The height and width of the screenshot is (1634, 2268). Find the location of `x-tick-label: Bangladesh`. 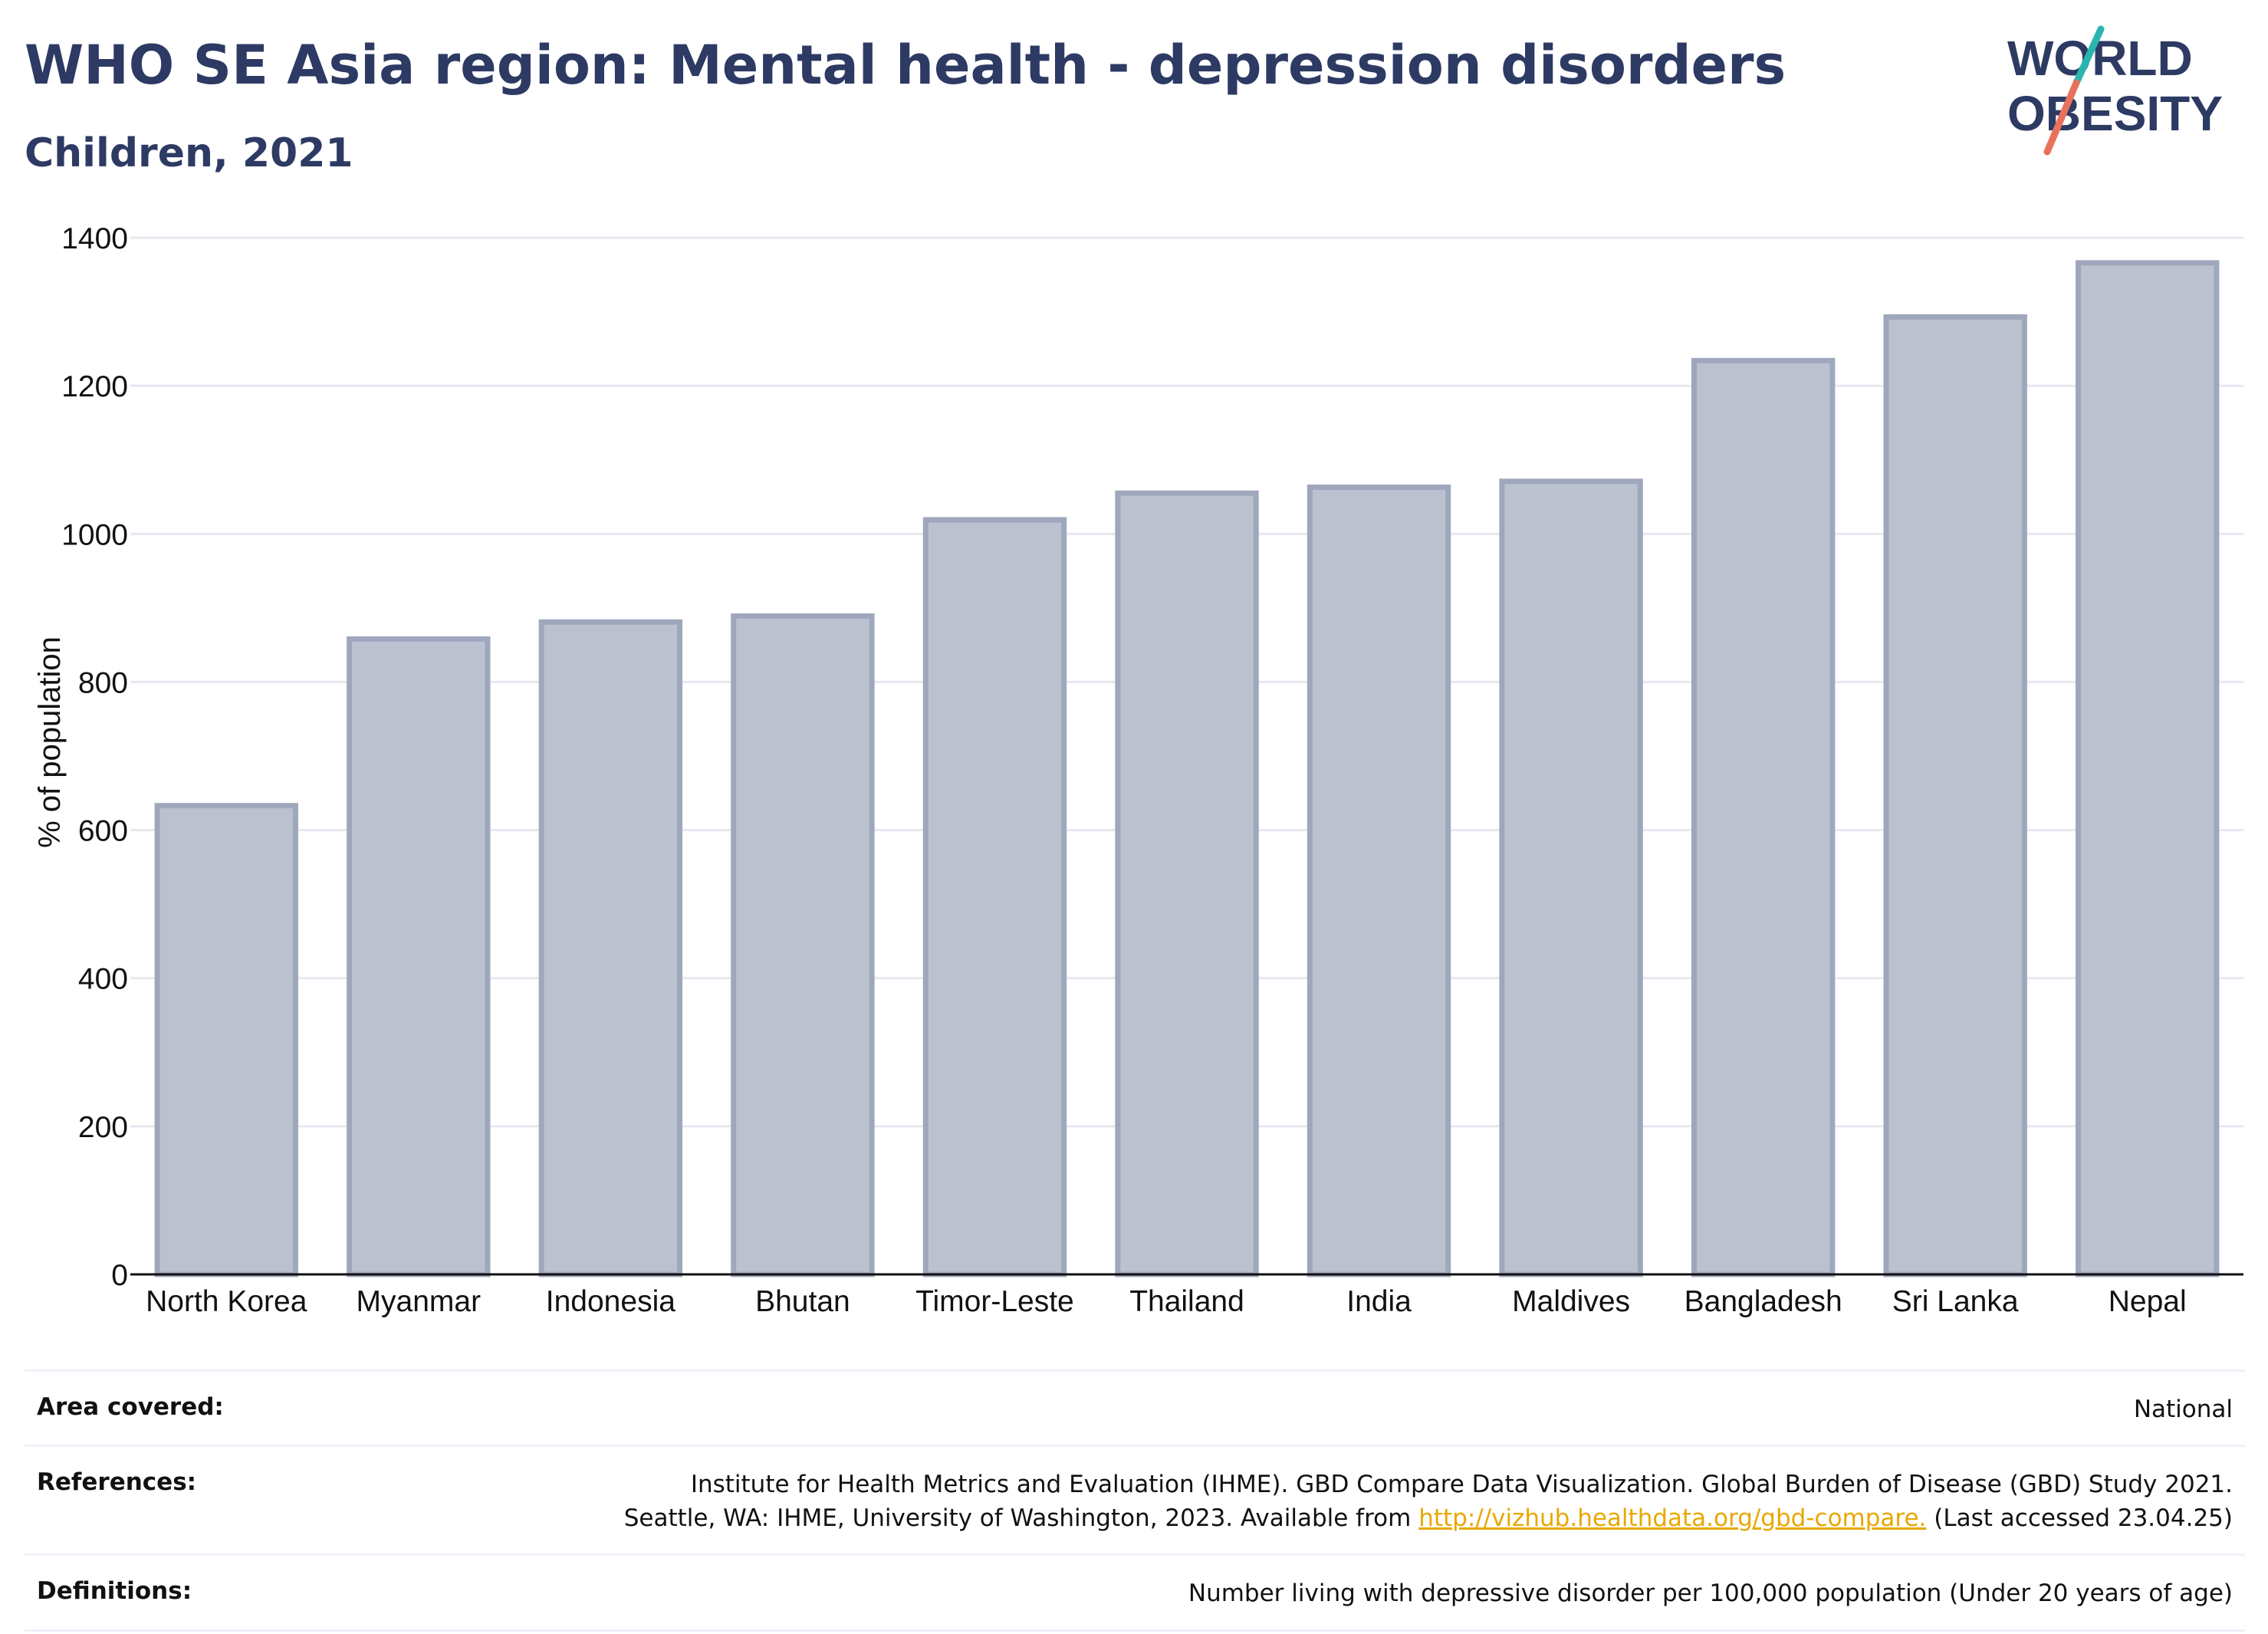

x-tick-label: Bangladesh is located at coordinates (1763, 1302).